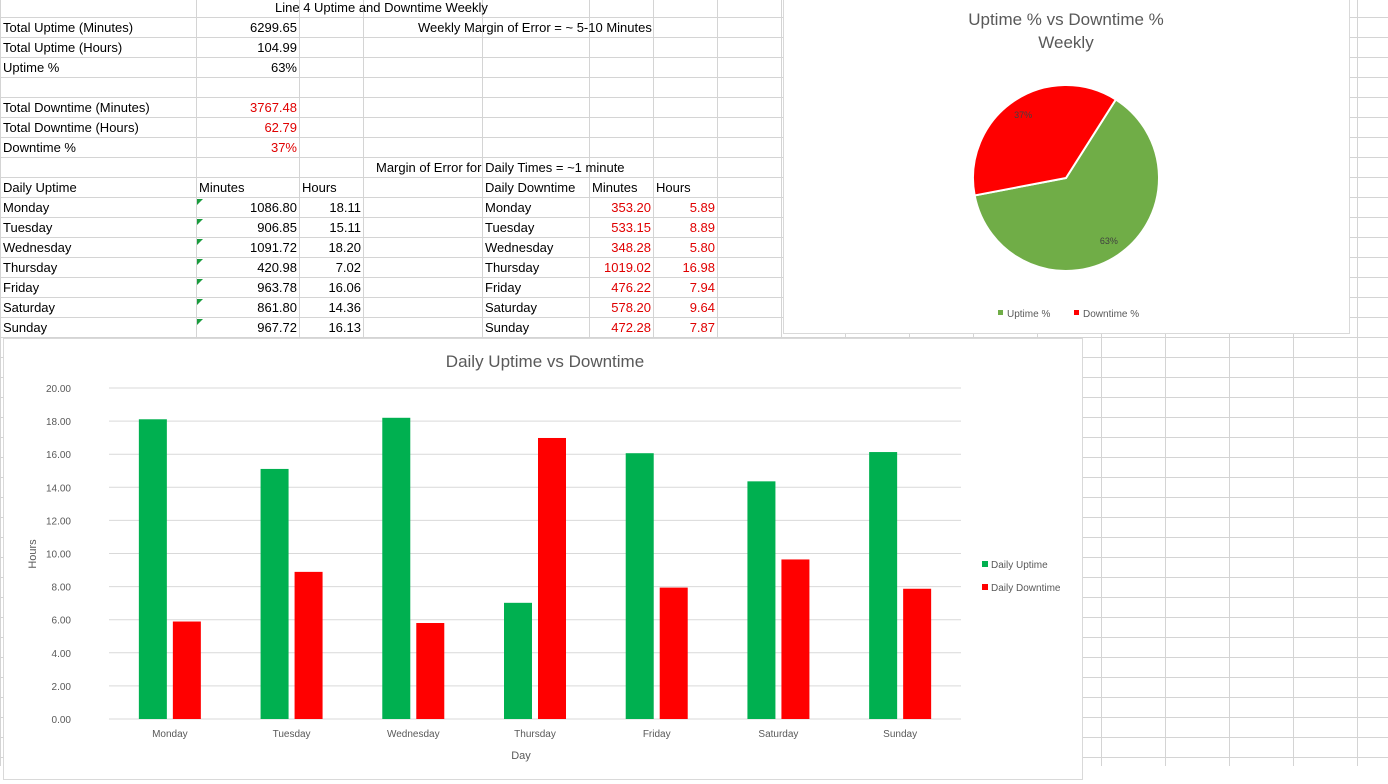 The width and height of the screenshot is (1388, 784). Describe the element at coordinates (344, 287) in the screenshot. I see `uptime-hours-cell: 16.06` at that location.